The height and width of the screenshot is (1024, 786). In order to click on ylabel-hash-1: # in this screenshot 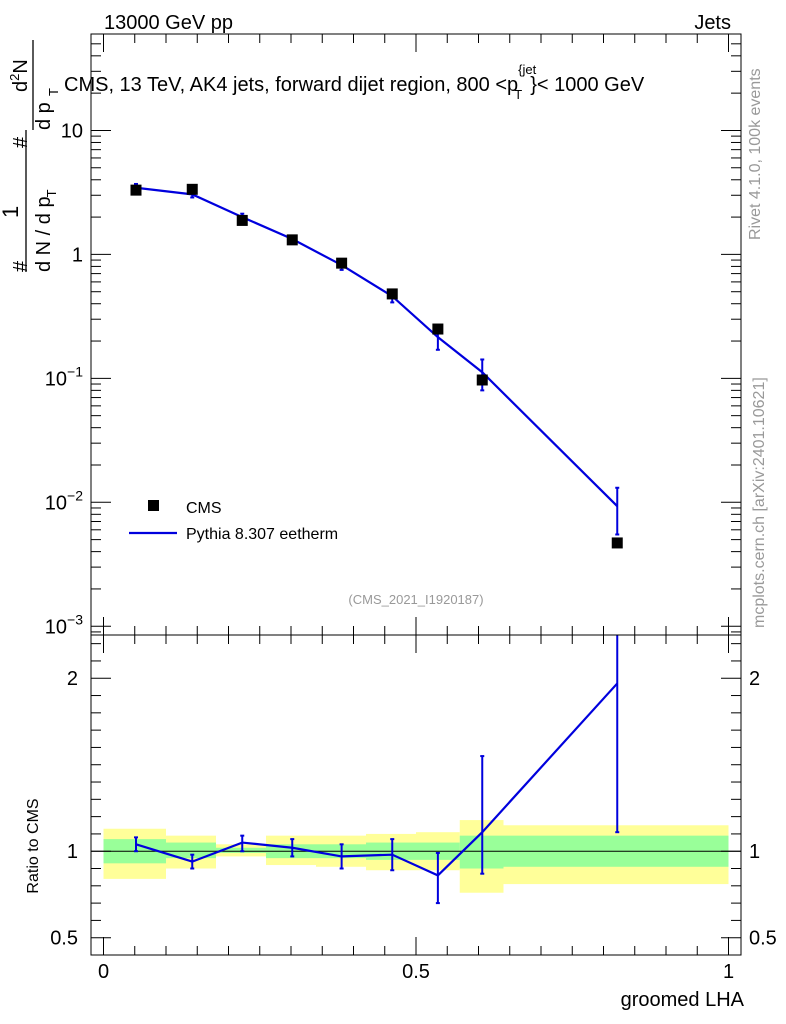, I will do `click(21, 266)`.